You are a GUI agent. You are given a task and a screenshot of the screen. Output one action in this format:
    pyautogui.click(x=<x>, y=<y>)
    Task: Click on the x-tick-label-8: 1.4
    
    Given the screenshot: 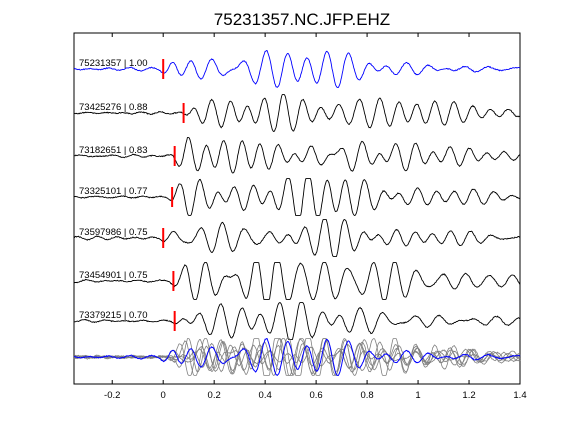 What is the action you would take?
    pyautogui.click(x=519, y=395)
    